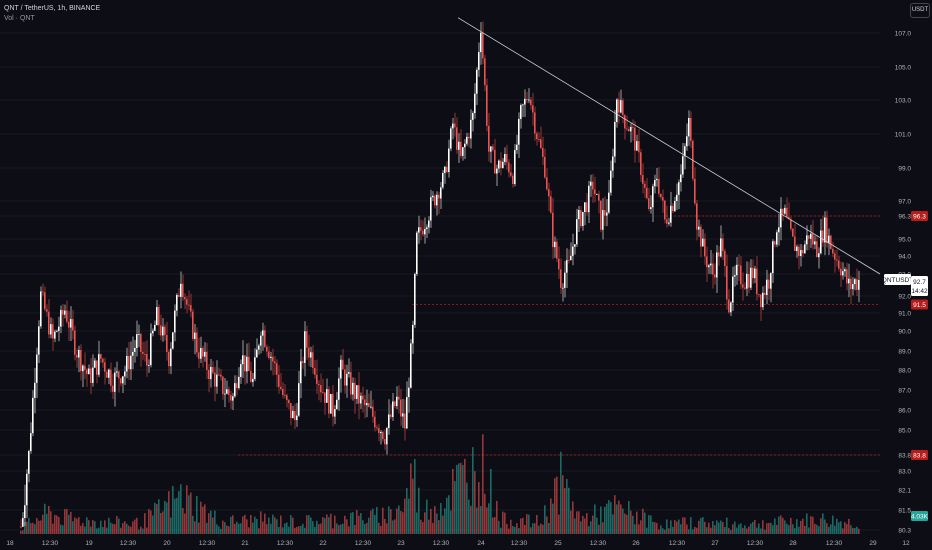 This screenshot has width=932, height=550. Describe the element at coordinates (920, 517) in the screenshot. I see `volume-tag: 4.03K` at that location.